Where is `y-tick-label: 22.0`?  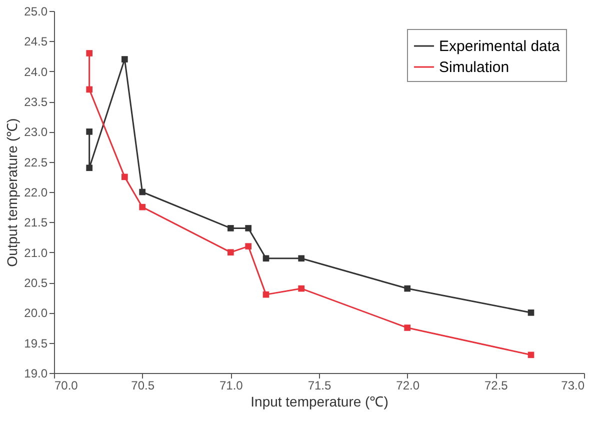
y-tick-label: 22.0 is located at coordinates (36, 193).